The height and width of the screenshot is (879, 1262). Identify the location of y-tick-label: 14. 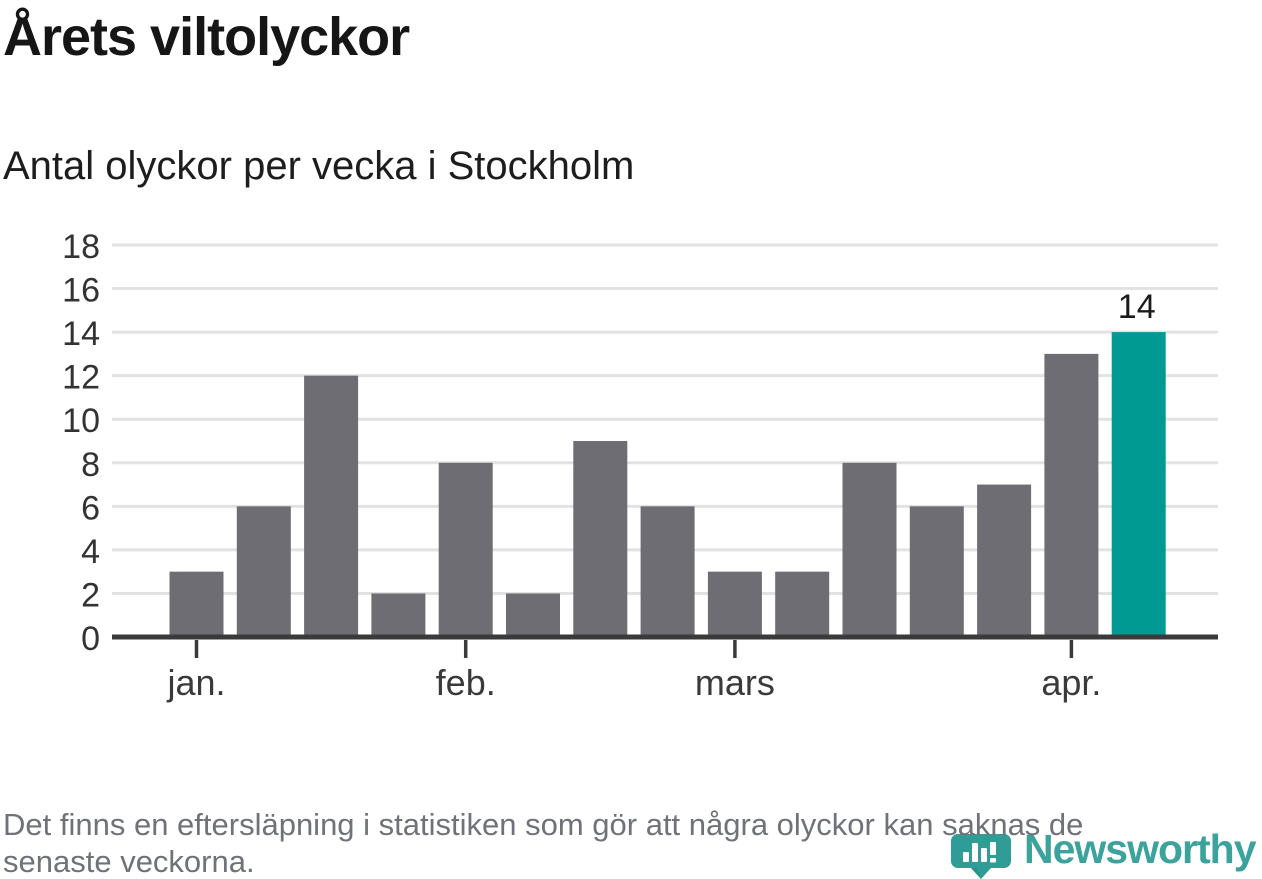
(81, 334).